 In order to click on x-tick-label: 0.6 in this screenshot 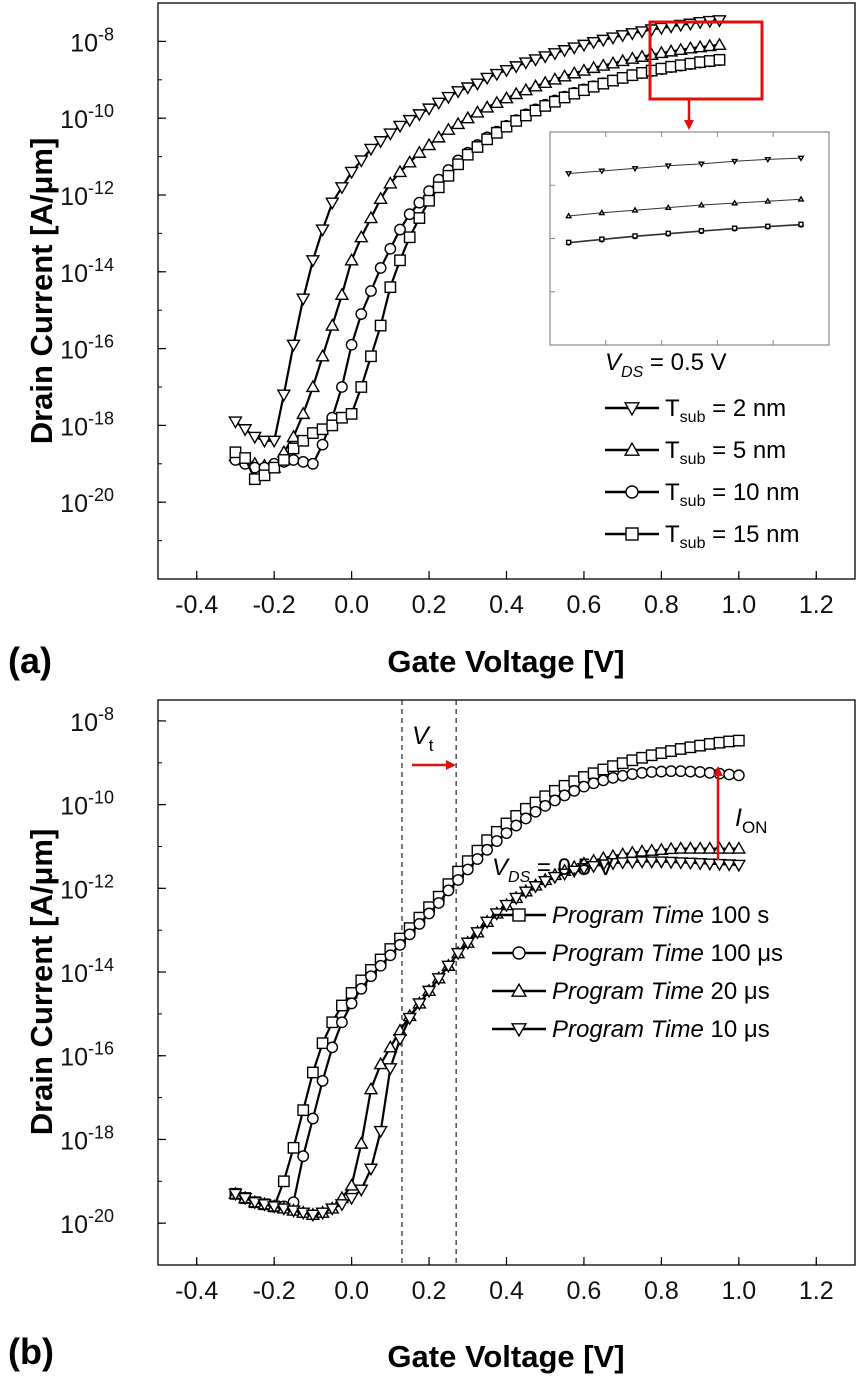, I will do `click(584, 605)`.